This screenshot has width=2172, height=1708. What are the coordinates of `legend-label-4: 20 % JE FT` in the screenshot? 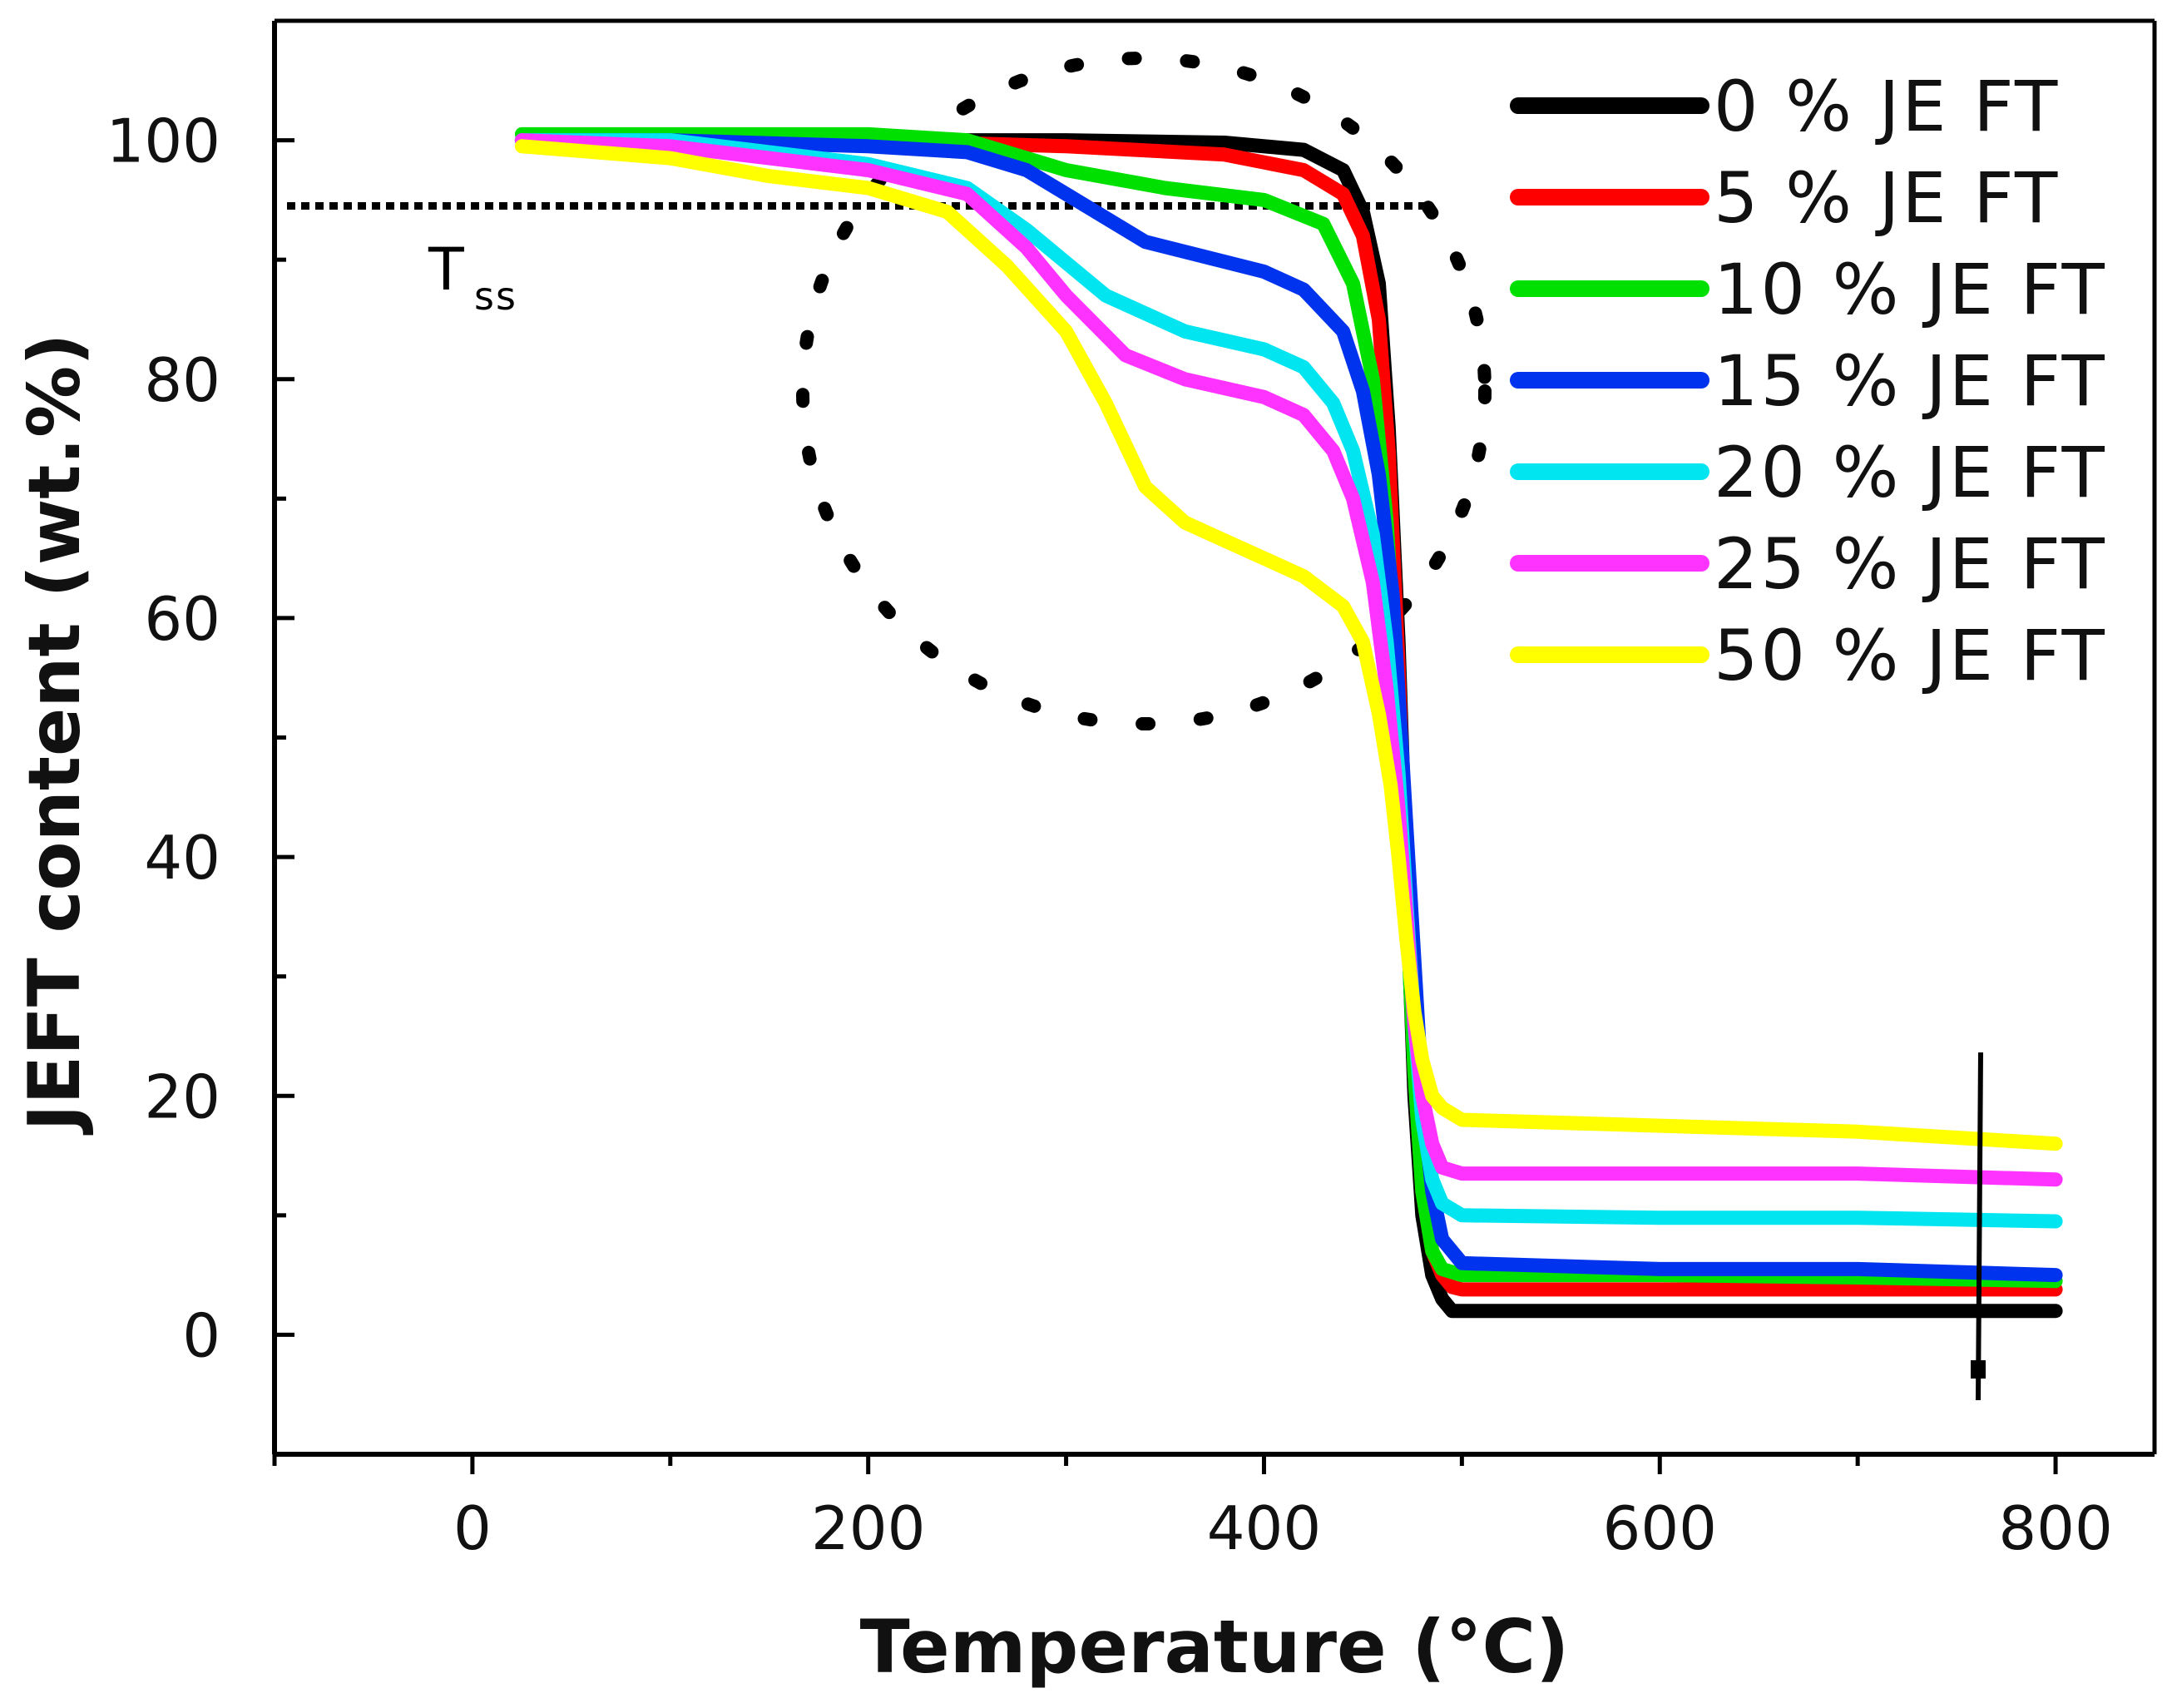 It's located at (1910, 472).